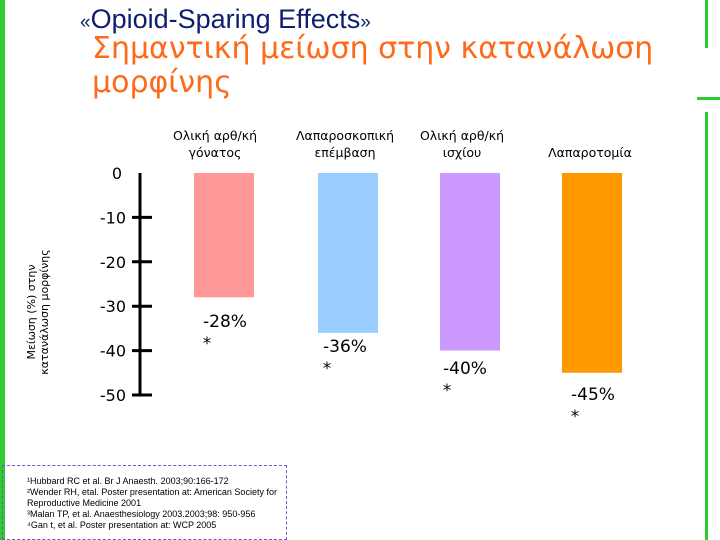 The height and width of the screenshot is (540, 720). Describe the element at coordinates (365, 22) in the screenshot. I see `title-close-quote: »` at that location.